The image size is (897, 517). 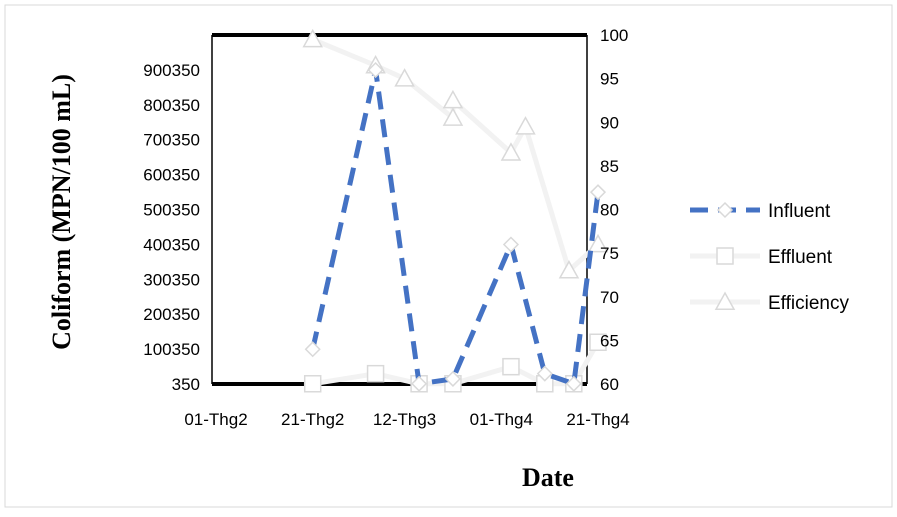 I want to click on x-axis-title: Date, so click(x=548, y=477).